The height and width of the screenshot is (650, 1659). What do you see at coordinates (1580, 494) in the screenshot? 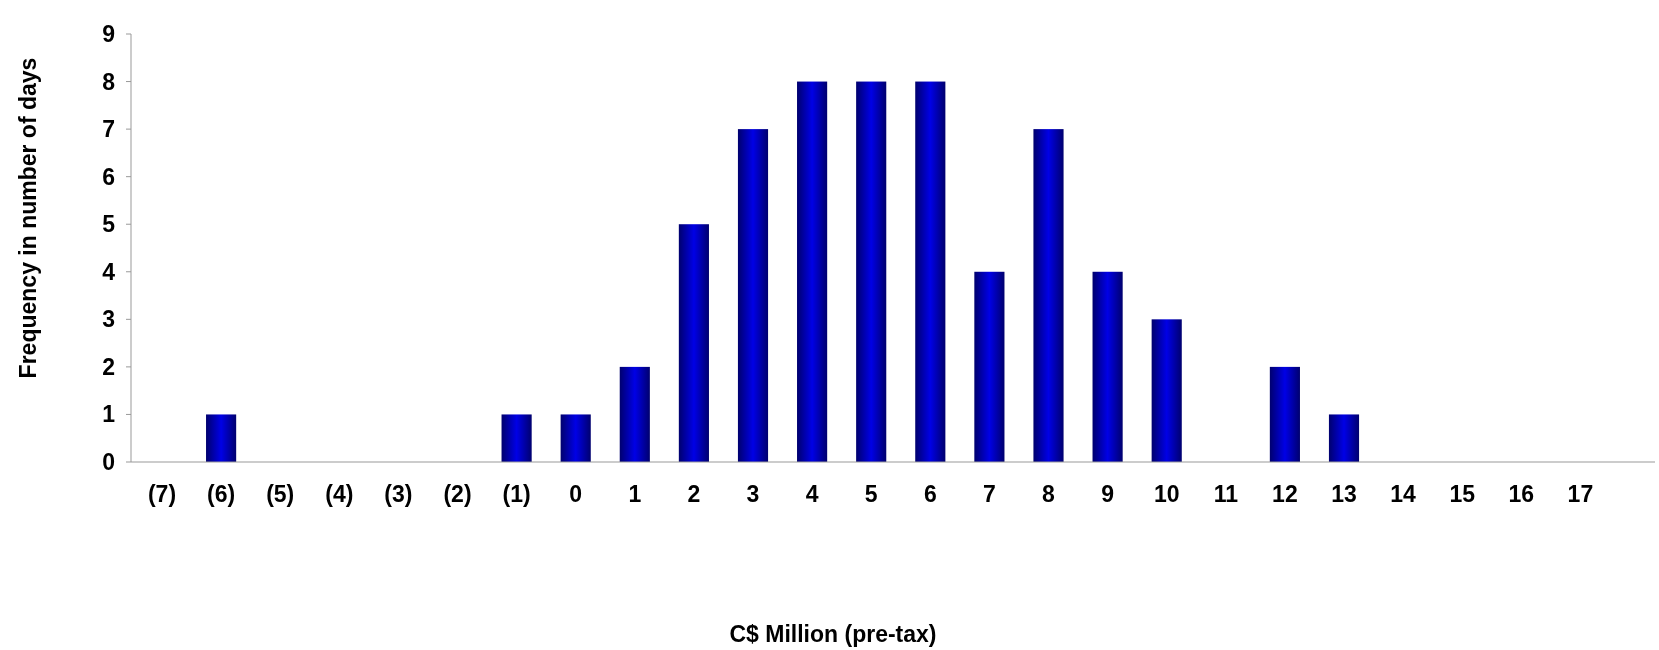
I see `x-tick-label: 17` at bounding box center [1580, 494].